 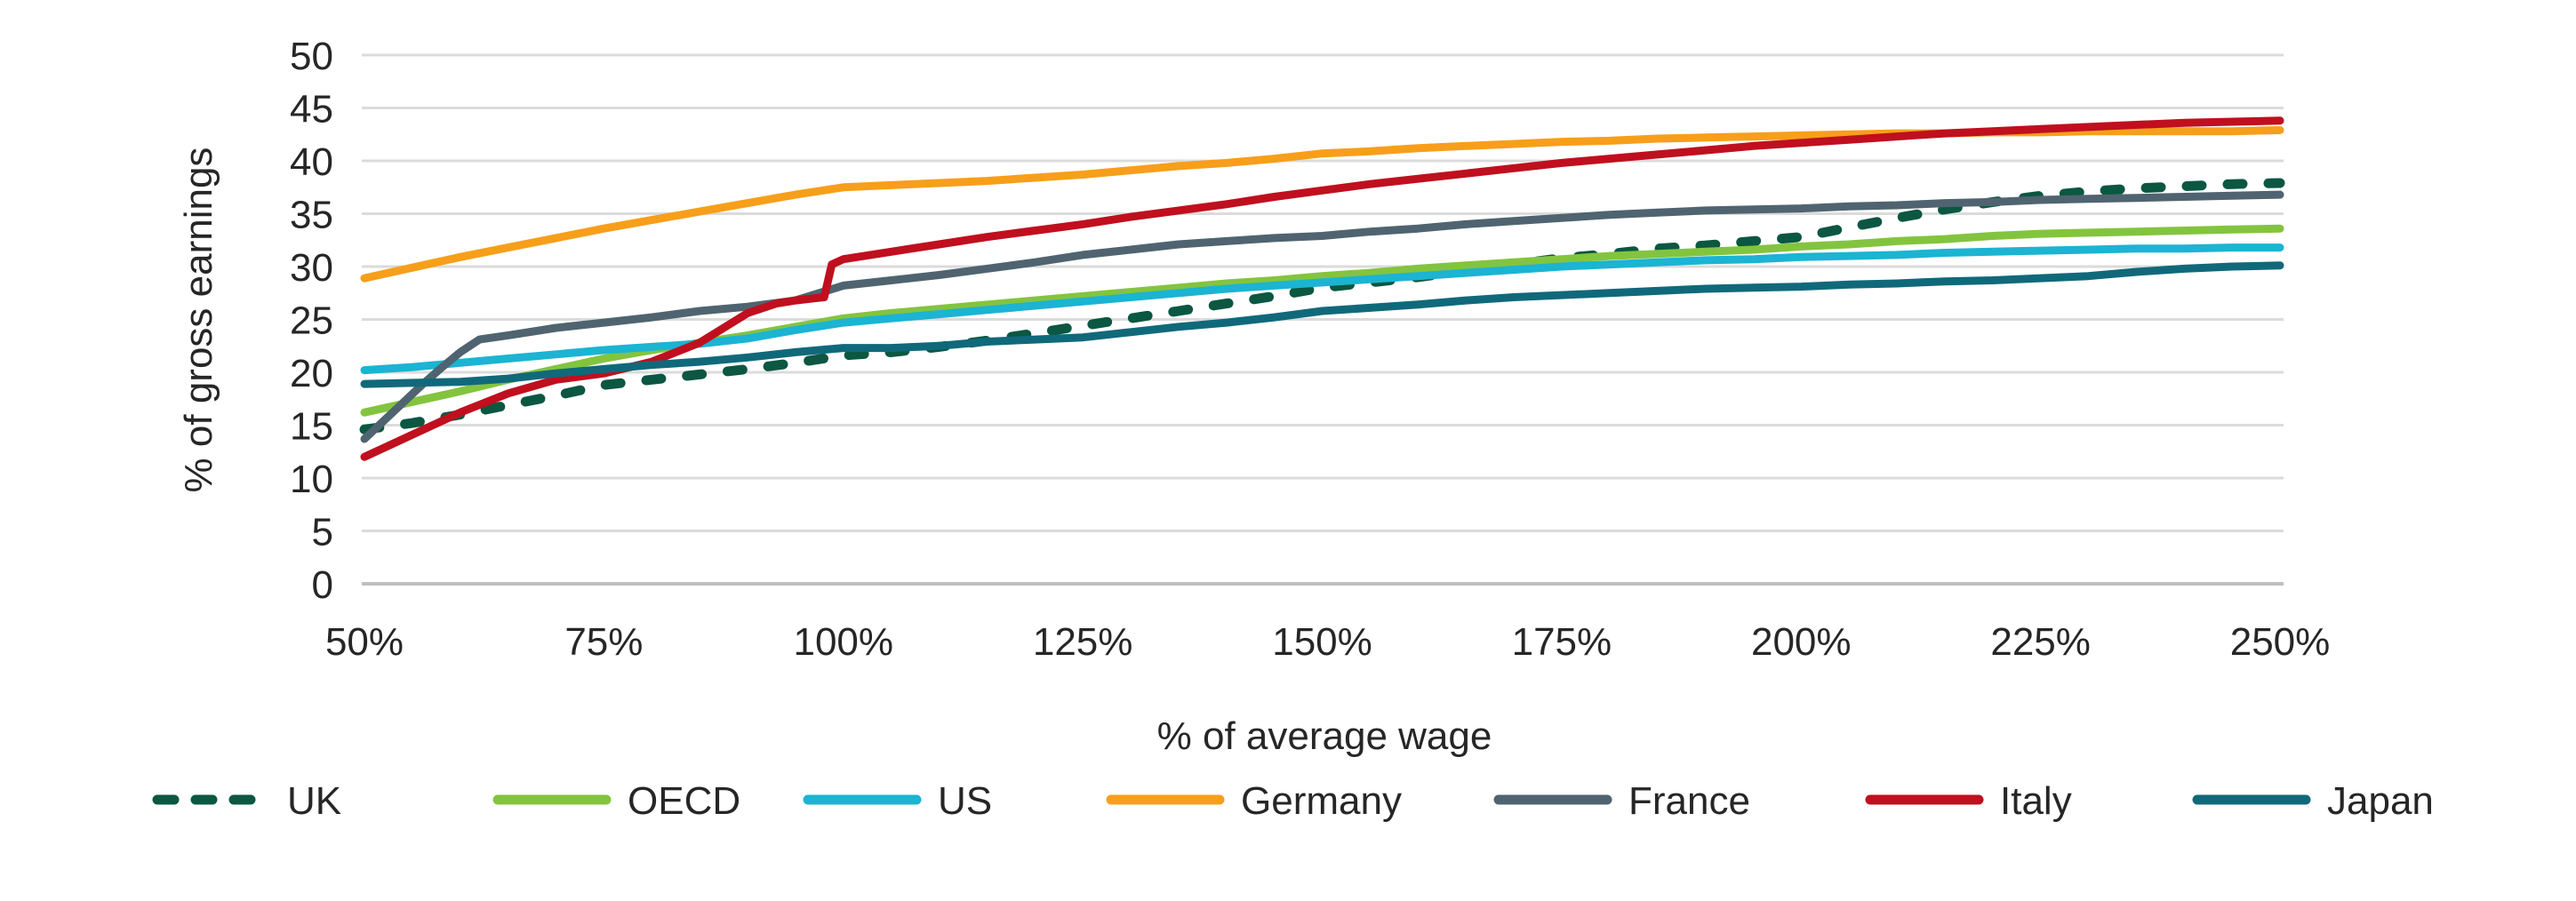 What do you see at coordinates (965, 801) in the screenshot?
I see `legend-label-us: US` at bounding box center [965, 801].